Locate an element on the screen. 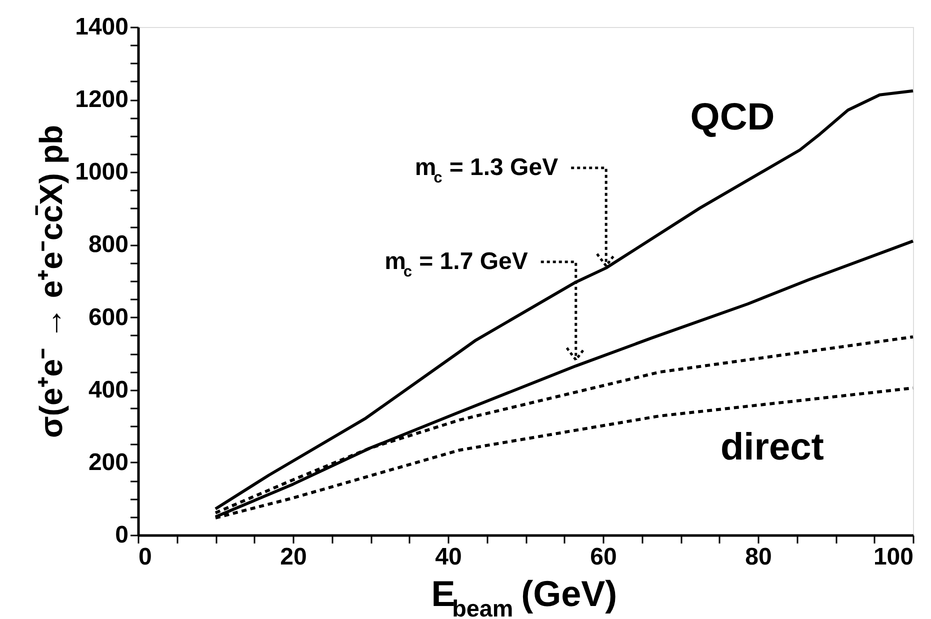 Image resolution: width=931 pixels, height=619 pixels. annotation: direct is located at coordinates (772, 447).